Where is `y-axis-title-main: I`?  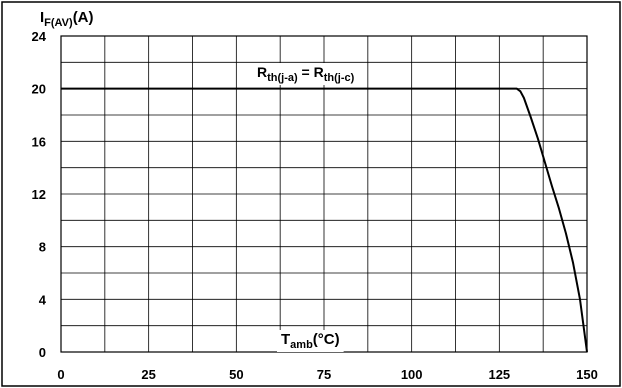
y-axis-title-main: I is located at coordinates (42, 17).